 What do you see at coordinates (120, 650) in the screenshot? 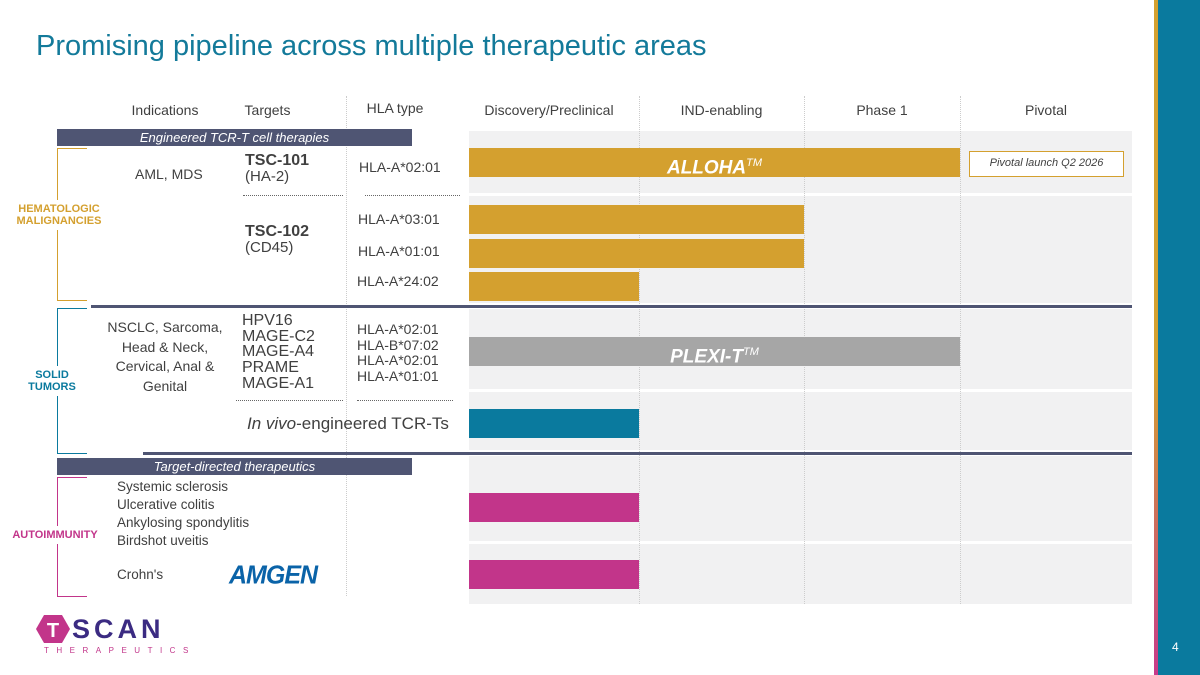
I see `logo-sub: THERAPEUTICS` at bounding box center [120, 650].